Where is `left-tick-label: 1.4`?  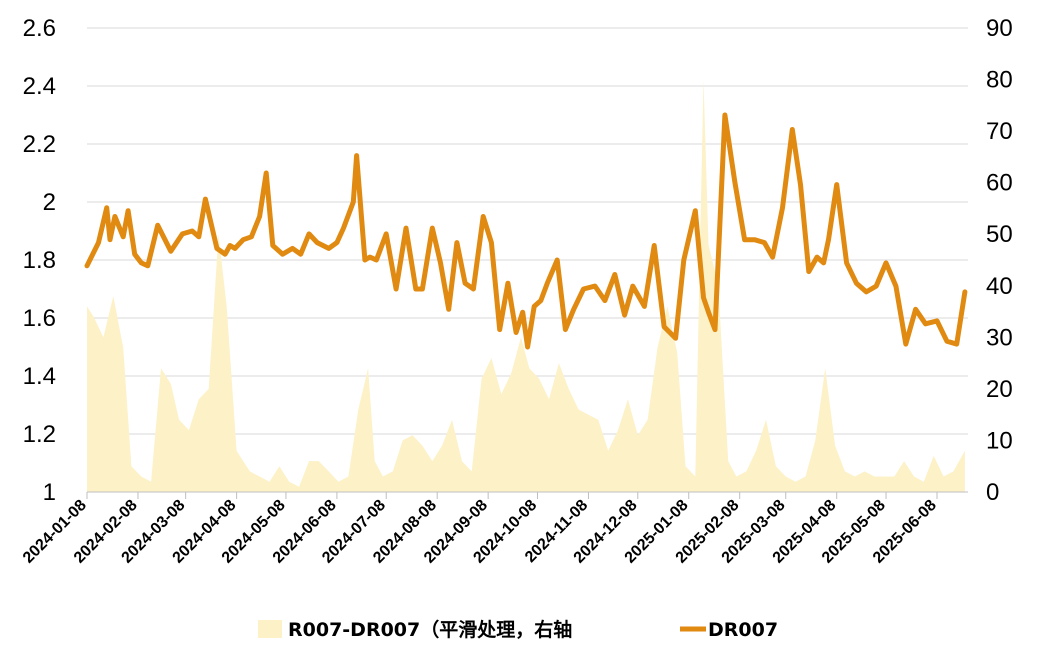 left-tick-label: 1.4 is located at coordinates (39, 376).